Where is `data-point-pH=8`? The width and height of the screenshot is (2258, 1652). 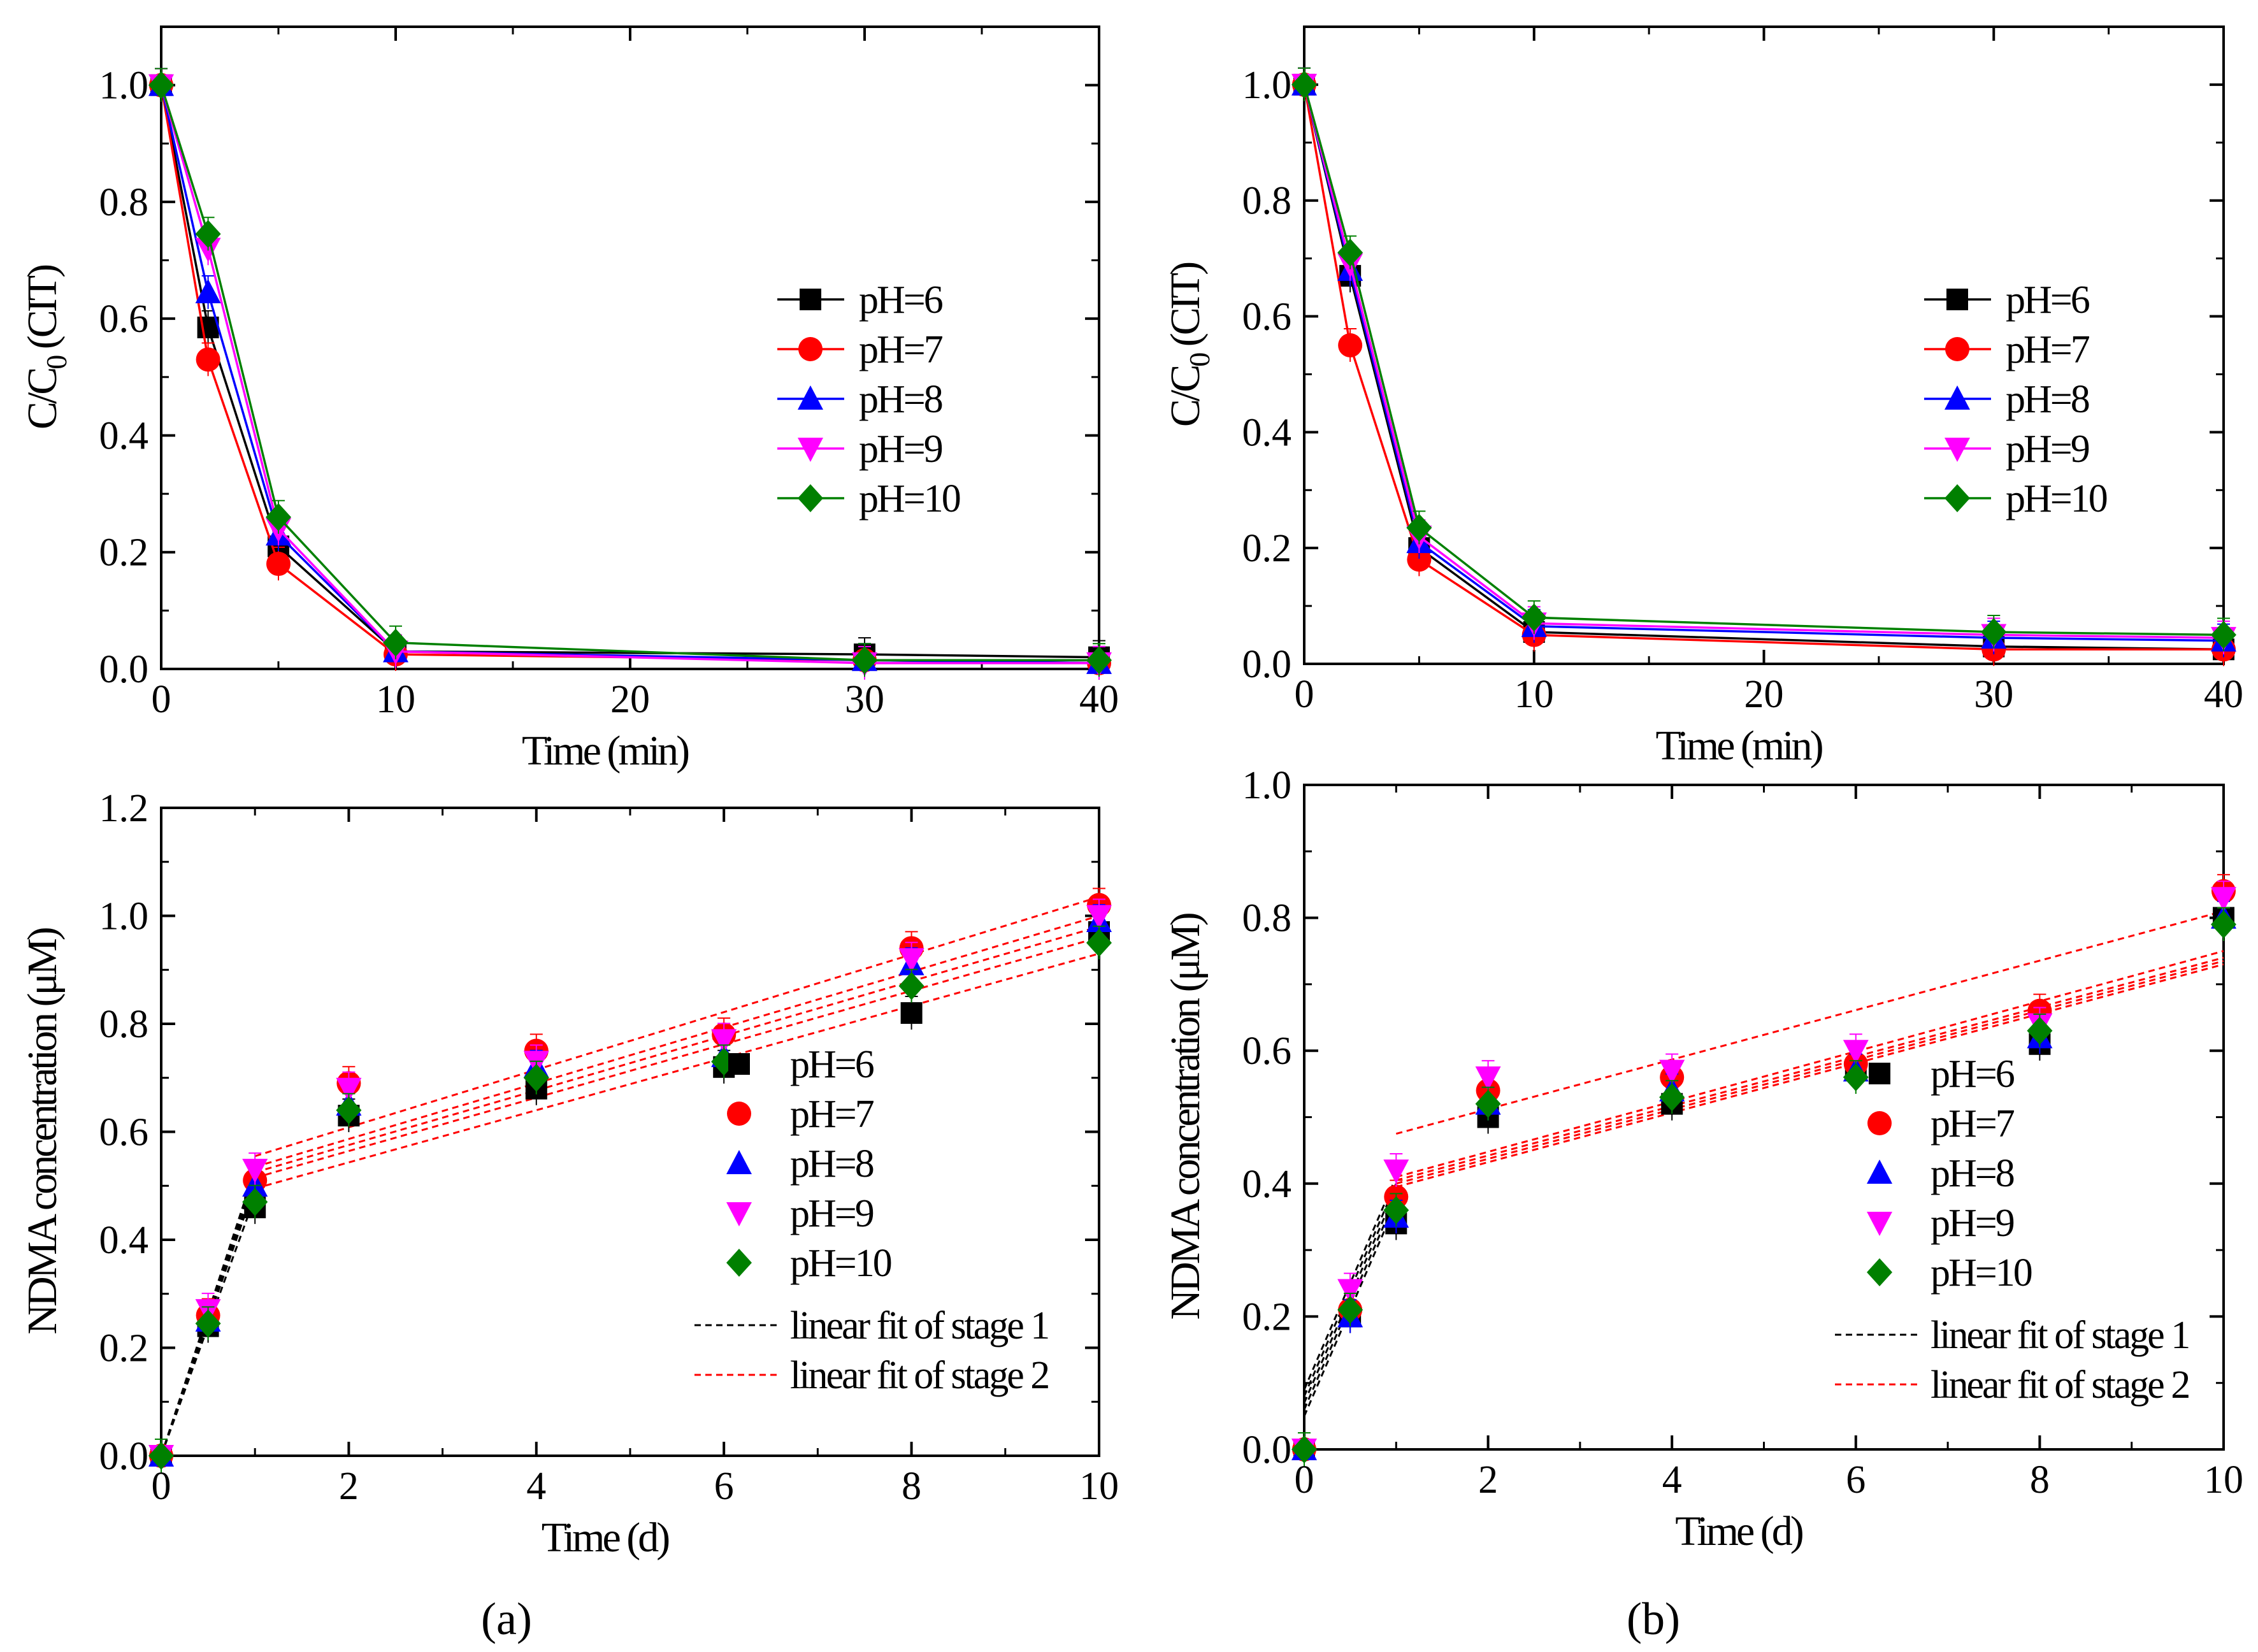
data-point-pH=8 is located at coordinates (208, 290).